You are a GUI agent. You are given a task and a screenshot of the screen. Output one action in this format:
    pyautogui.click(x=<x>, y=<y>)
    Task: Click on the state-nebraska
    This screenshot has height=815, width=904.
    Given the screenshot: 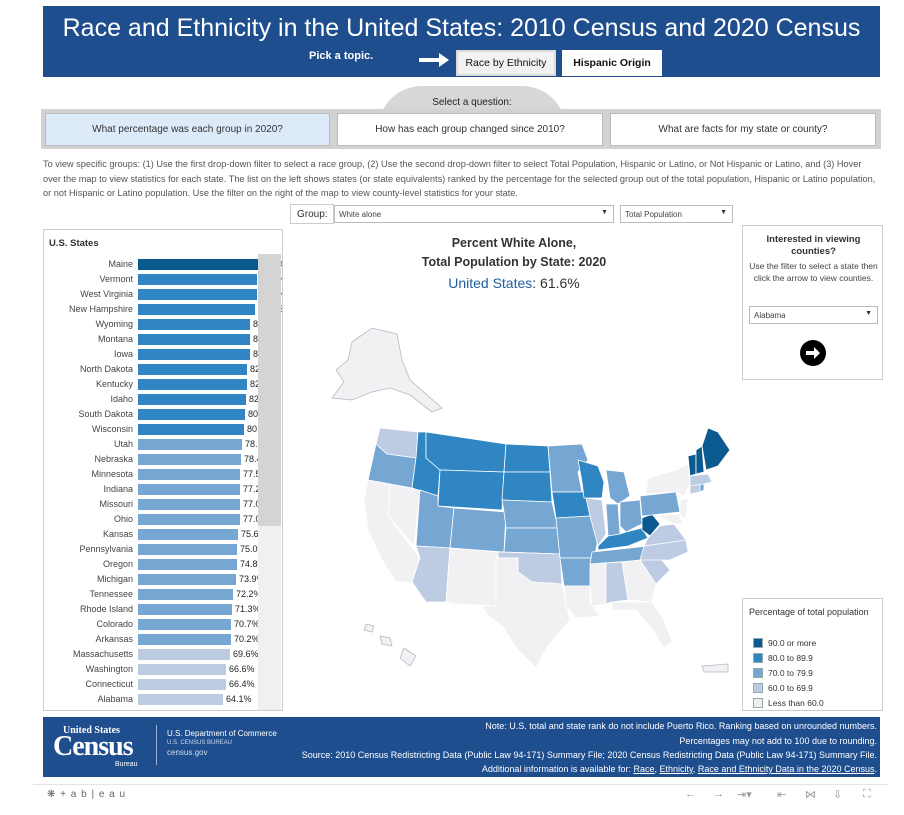 What is the action you would take?
    pyautogui.click(x=530, y=514)
    